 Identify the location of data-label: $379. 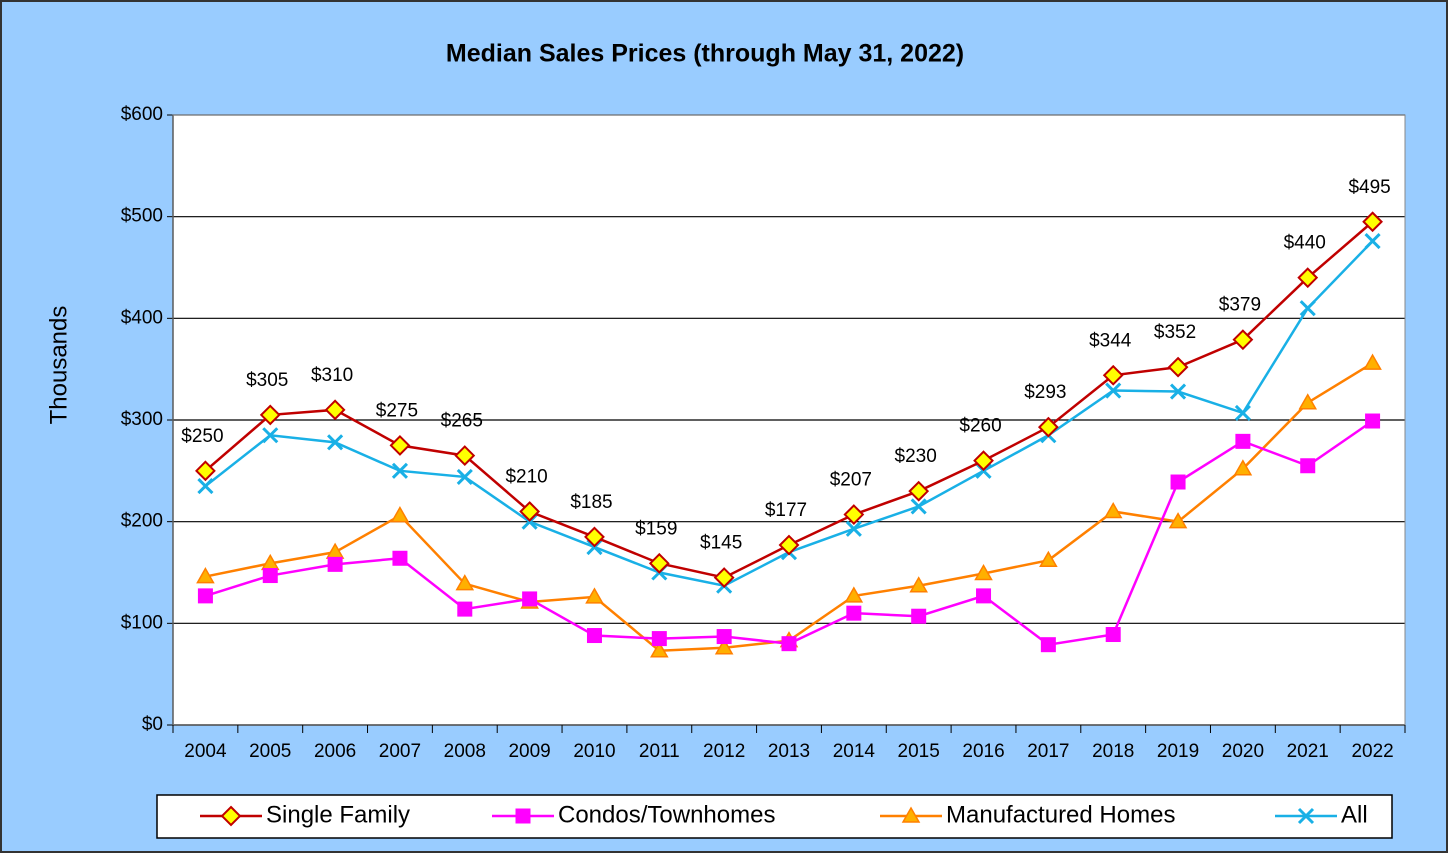
(1240, 305).